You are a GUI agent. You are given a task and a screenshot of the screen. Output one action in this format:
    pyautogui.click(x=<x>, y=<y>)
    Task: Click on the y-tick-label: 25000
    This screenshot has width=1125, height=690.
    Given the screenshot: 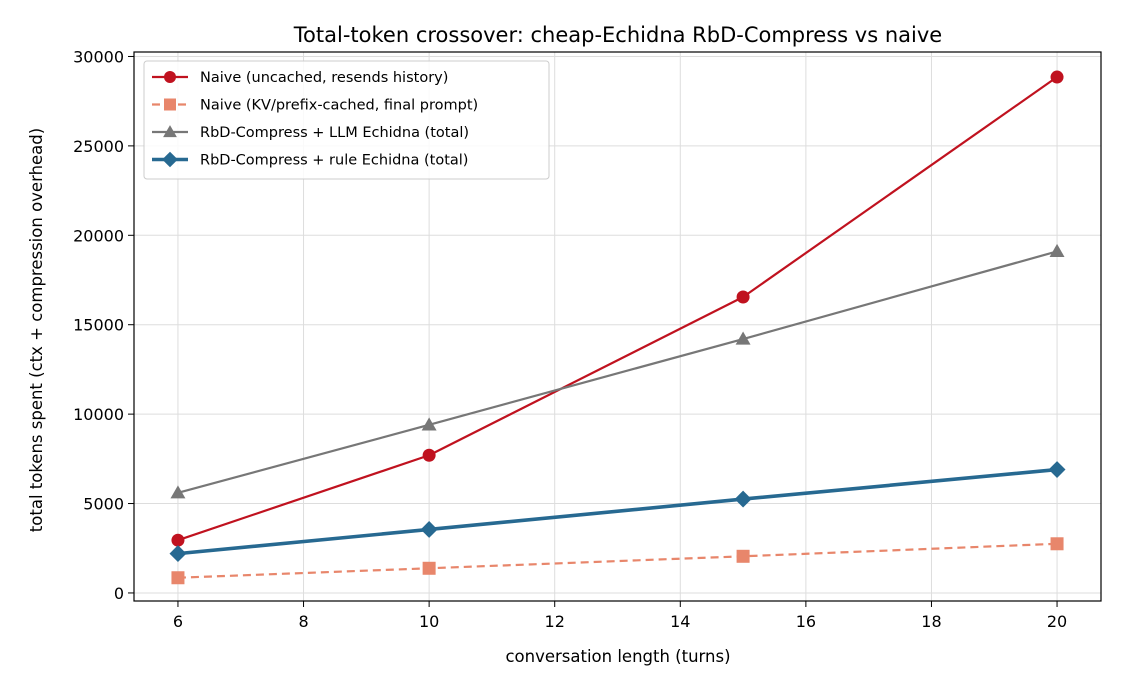 What is the action you would take?
    pyautogui.click(x=98, y=146)
    